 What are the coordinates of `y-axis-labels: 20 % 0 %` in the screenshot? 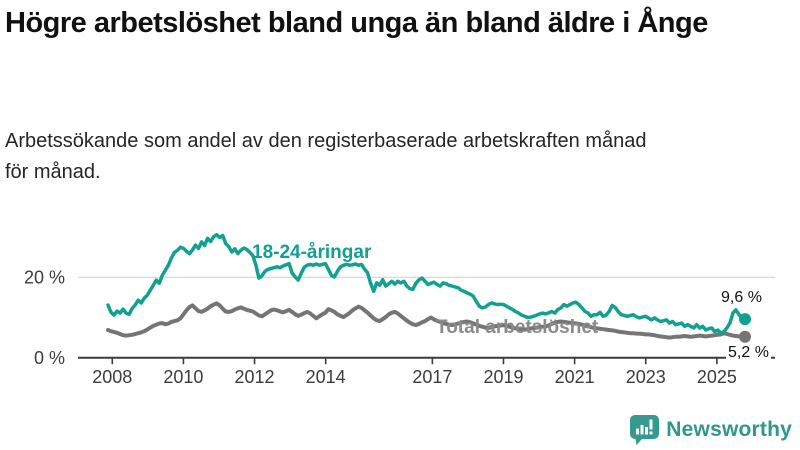 It's located at (44, 318).